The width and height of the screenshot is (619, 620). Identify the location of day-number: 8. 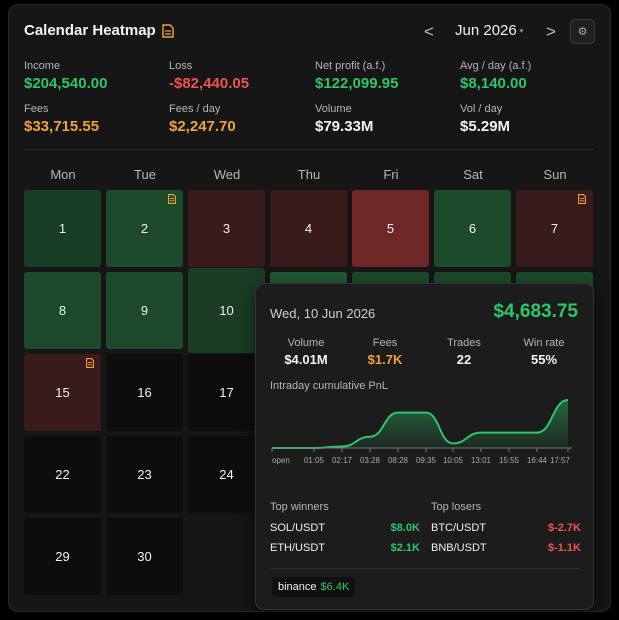
(62, 310).